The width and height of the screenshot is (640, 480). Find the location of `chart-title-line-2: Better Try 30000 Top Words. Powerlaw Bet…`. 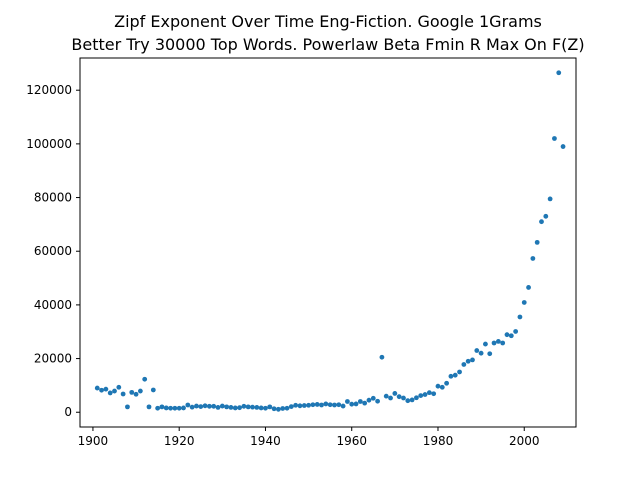

chart-title-line-2: Better Try 30000 Top Words. Powerlaw Bet… is located at coordinates (327, 44).